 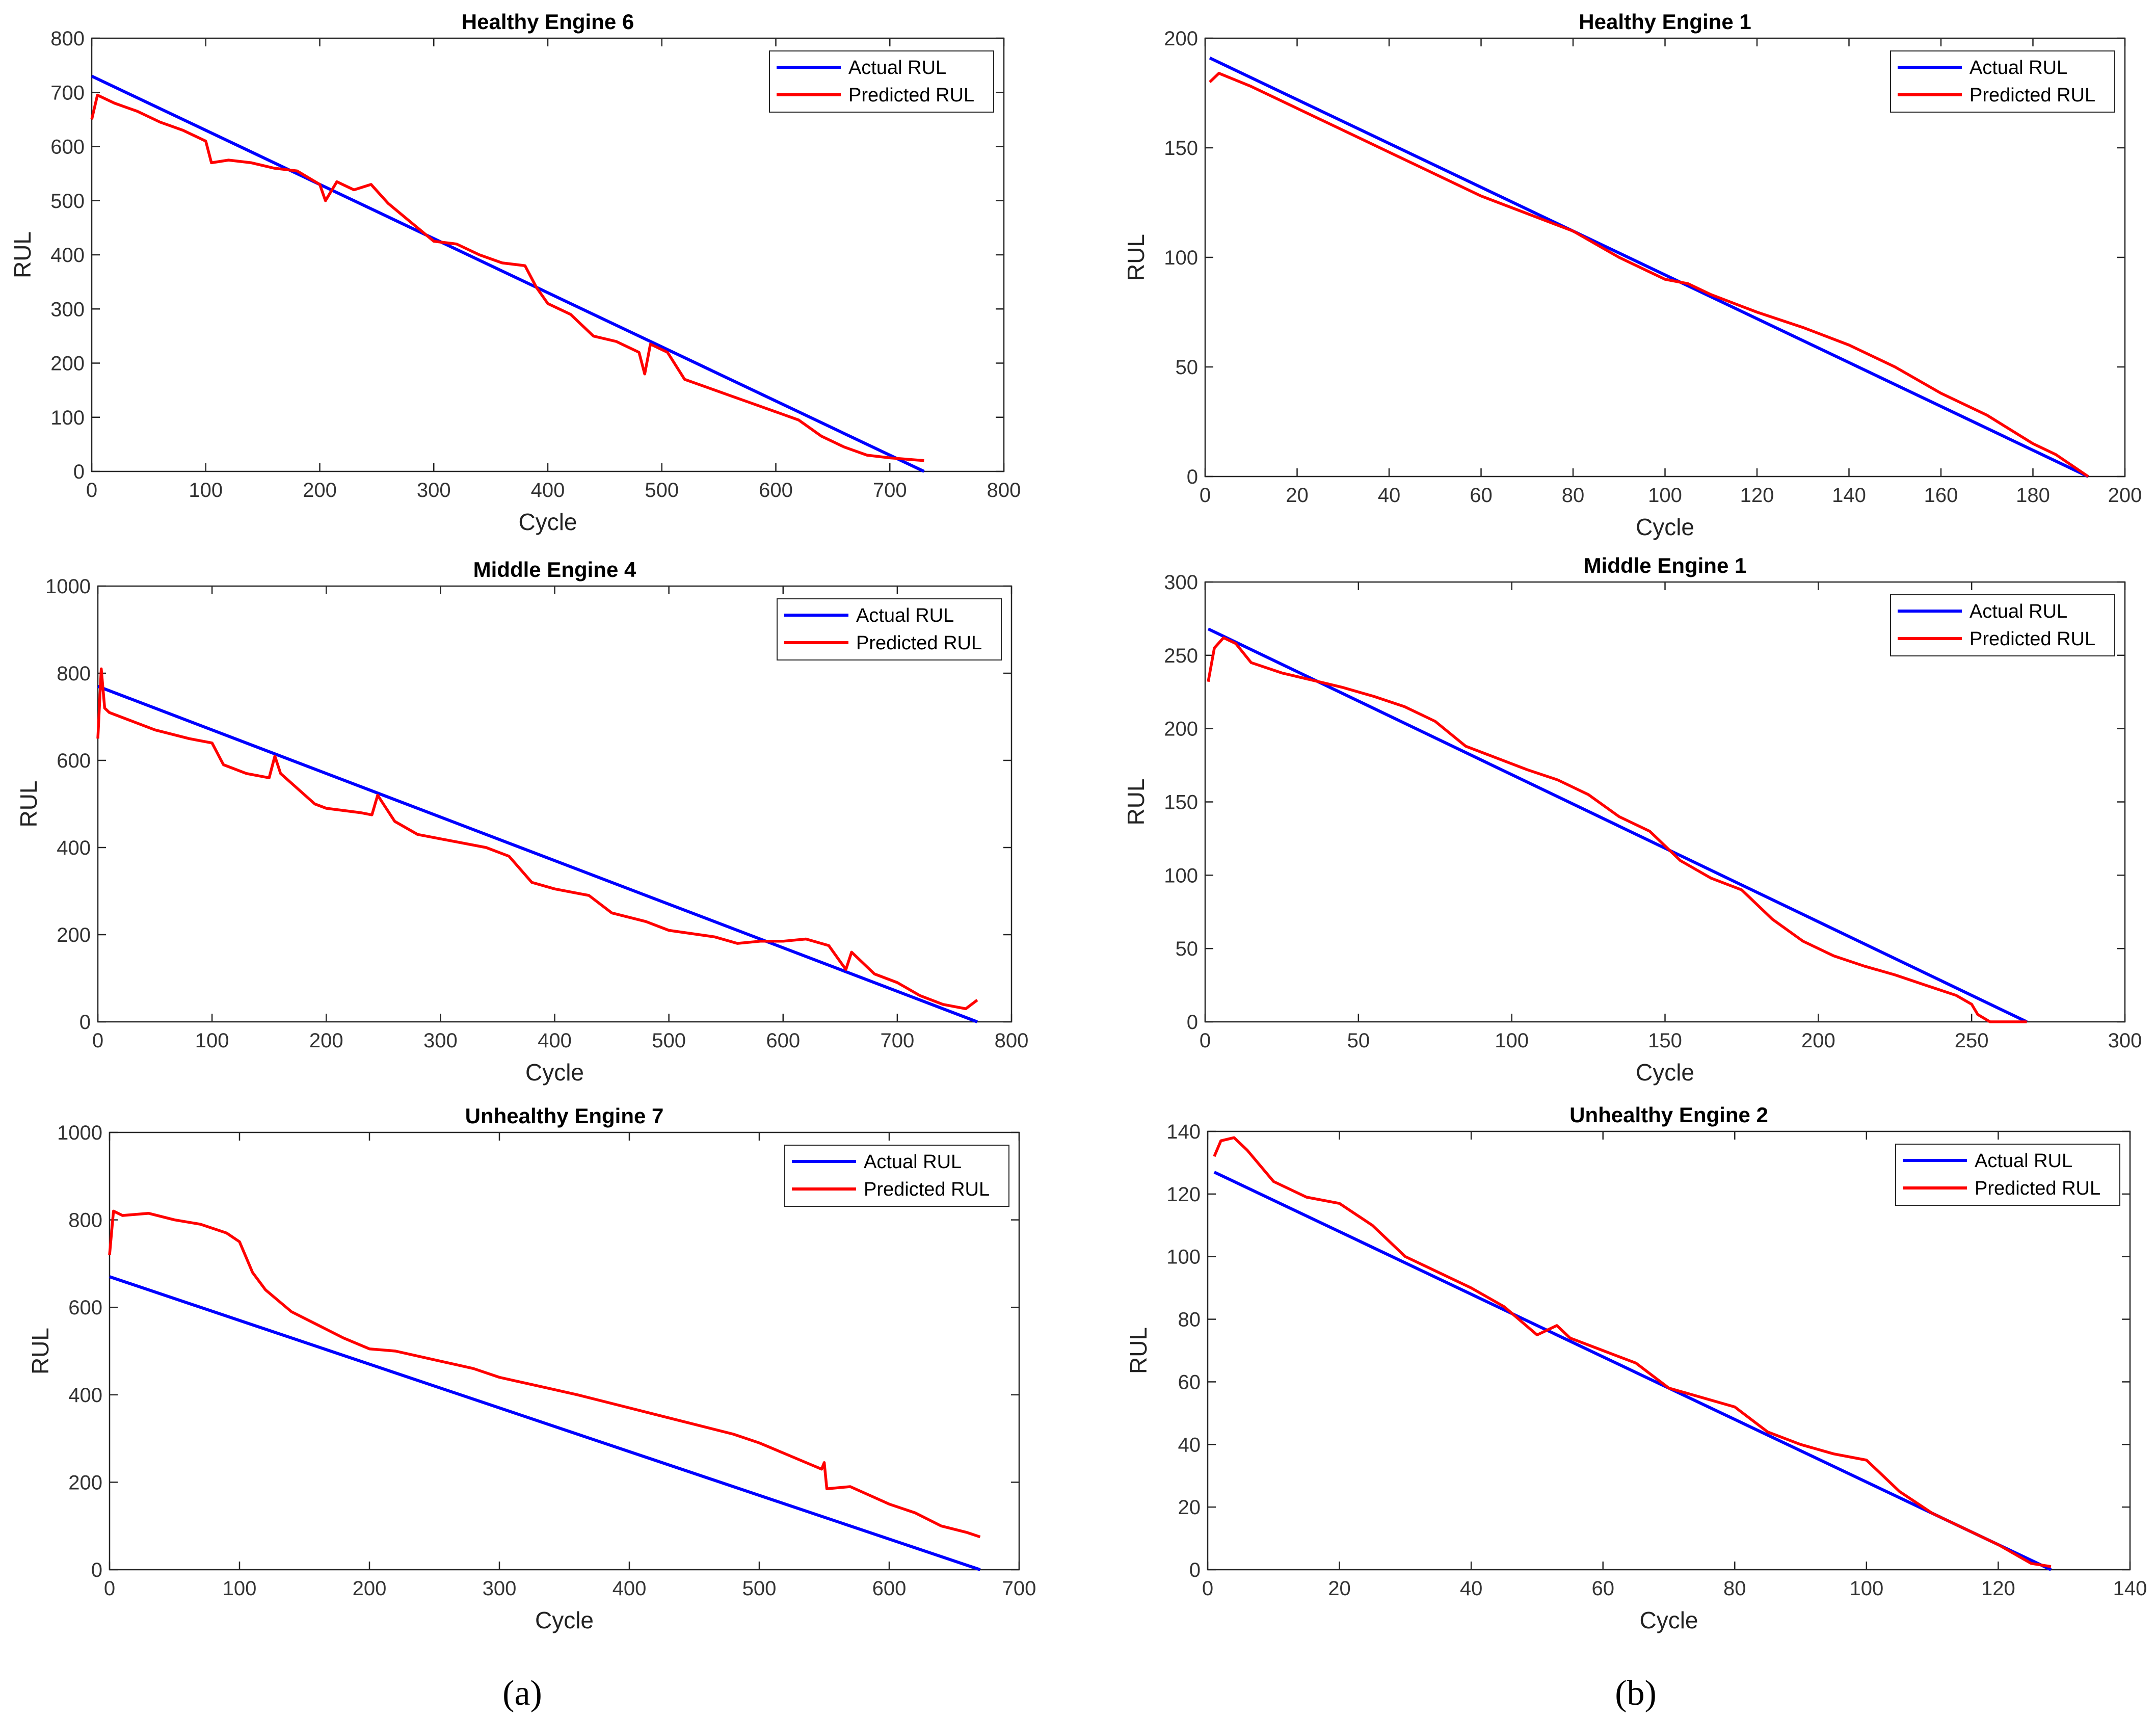 What do you see at coordinates (68, 587) in the screenshot?
I see `y-tick-label: 1000` at bounding box center [68, 587].